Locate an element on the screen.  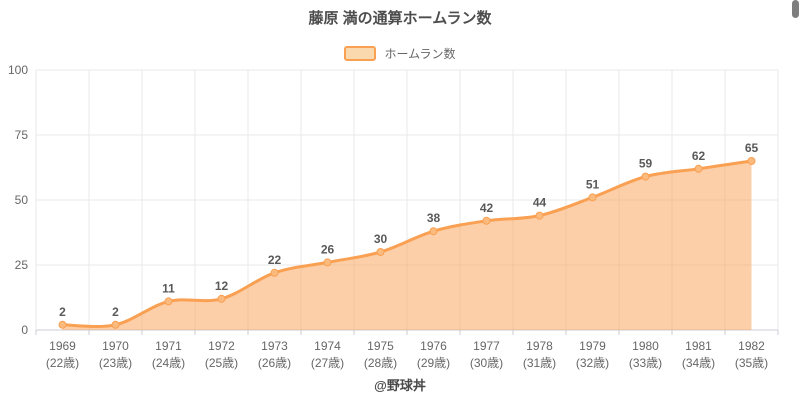
x-axis-label: 1974 (27歳) is located at coordinates (327, 354).